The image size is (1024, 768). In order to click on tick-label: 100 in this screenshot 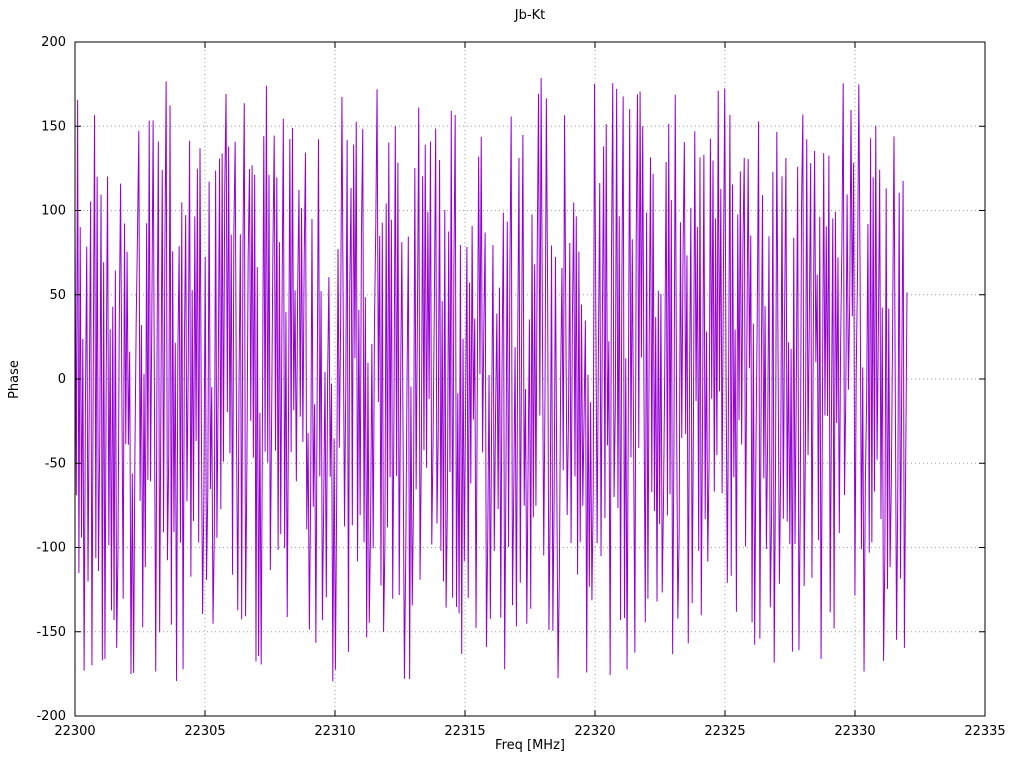, I will do `click(53, 211)`.